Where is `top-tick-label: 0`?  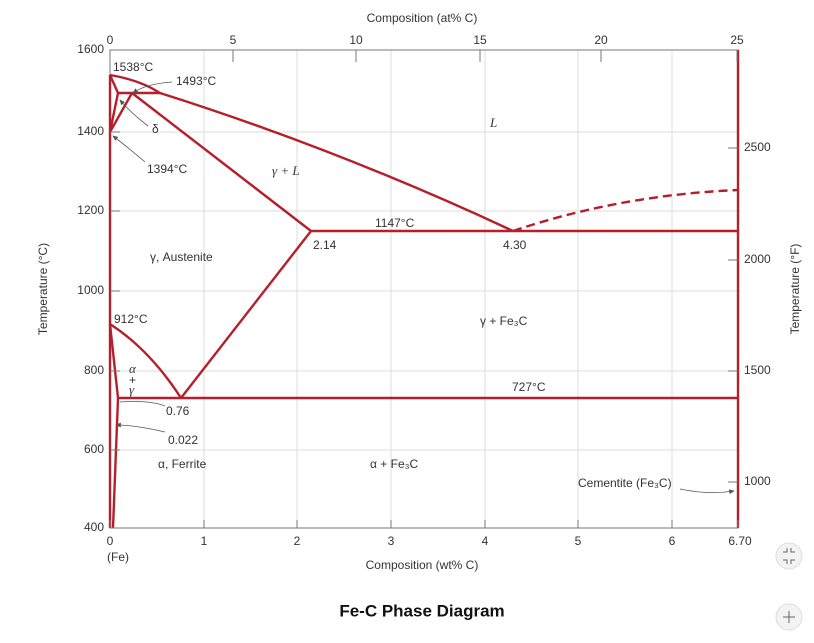 top-tick-label: 0 is located at coordinates (110, 40).